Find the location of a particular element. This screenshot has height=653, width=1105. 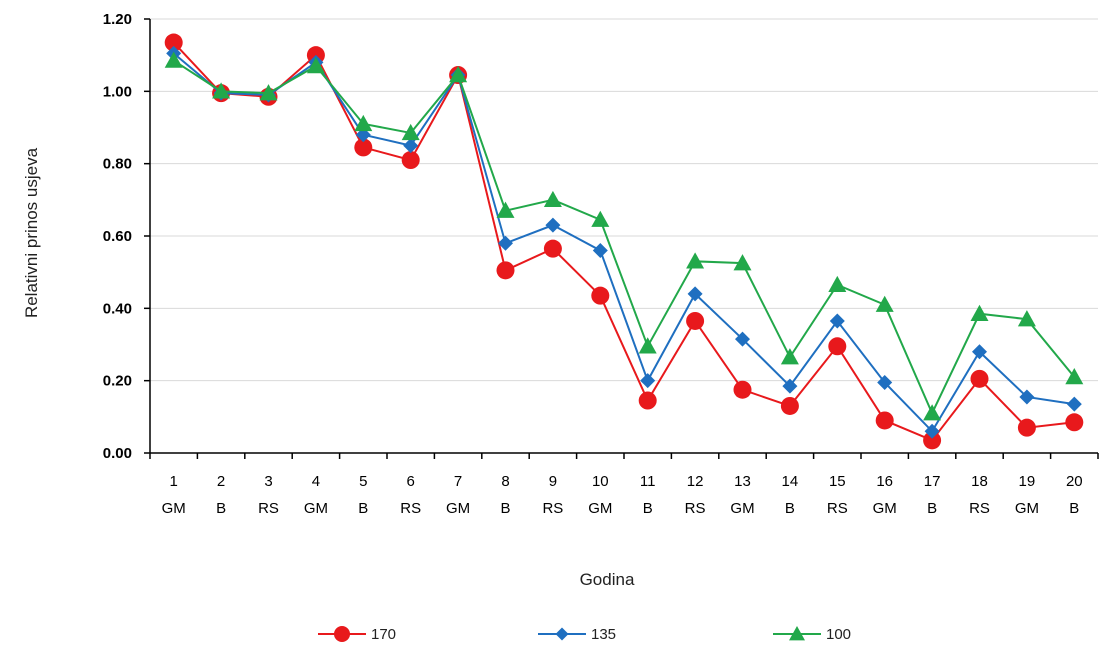

x-tick-label-year: 2 is located at coordinates (221, 481).